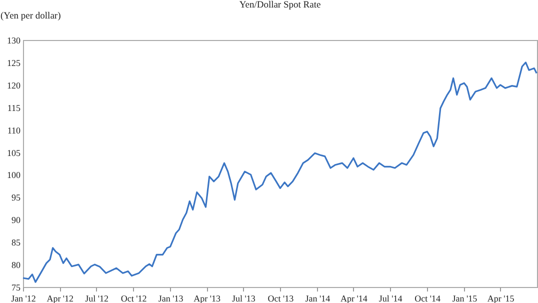  Describe the element at coordinates (465, 298) in the screenshot. I see `x-tick-label: Jan '15` at that location.